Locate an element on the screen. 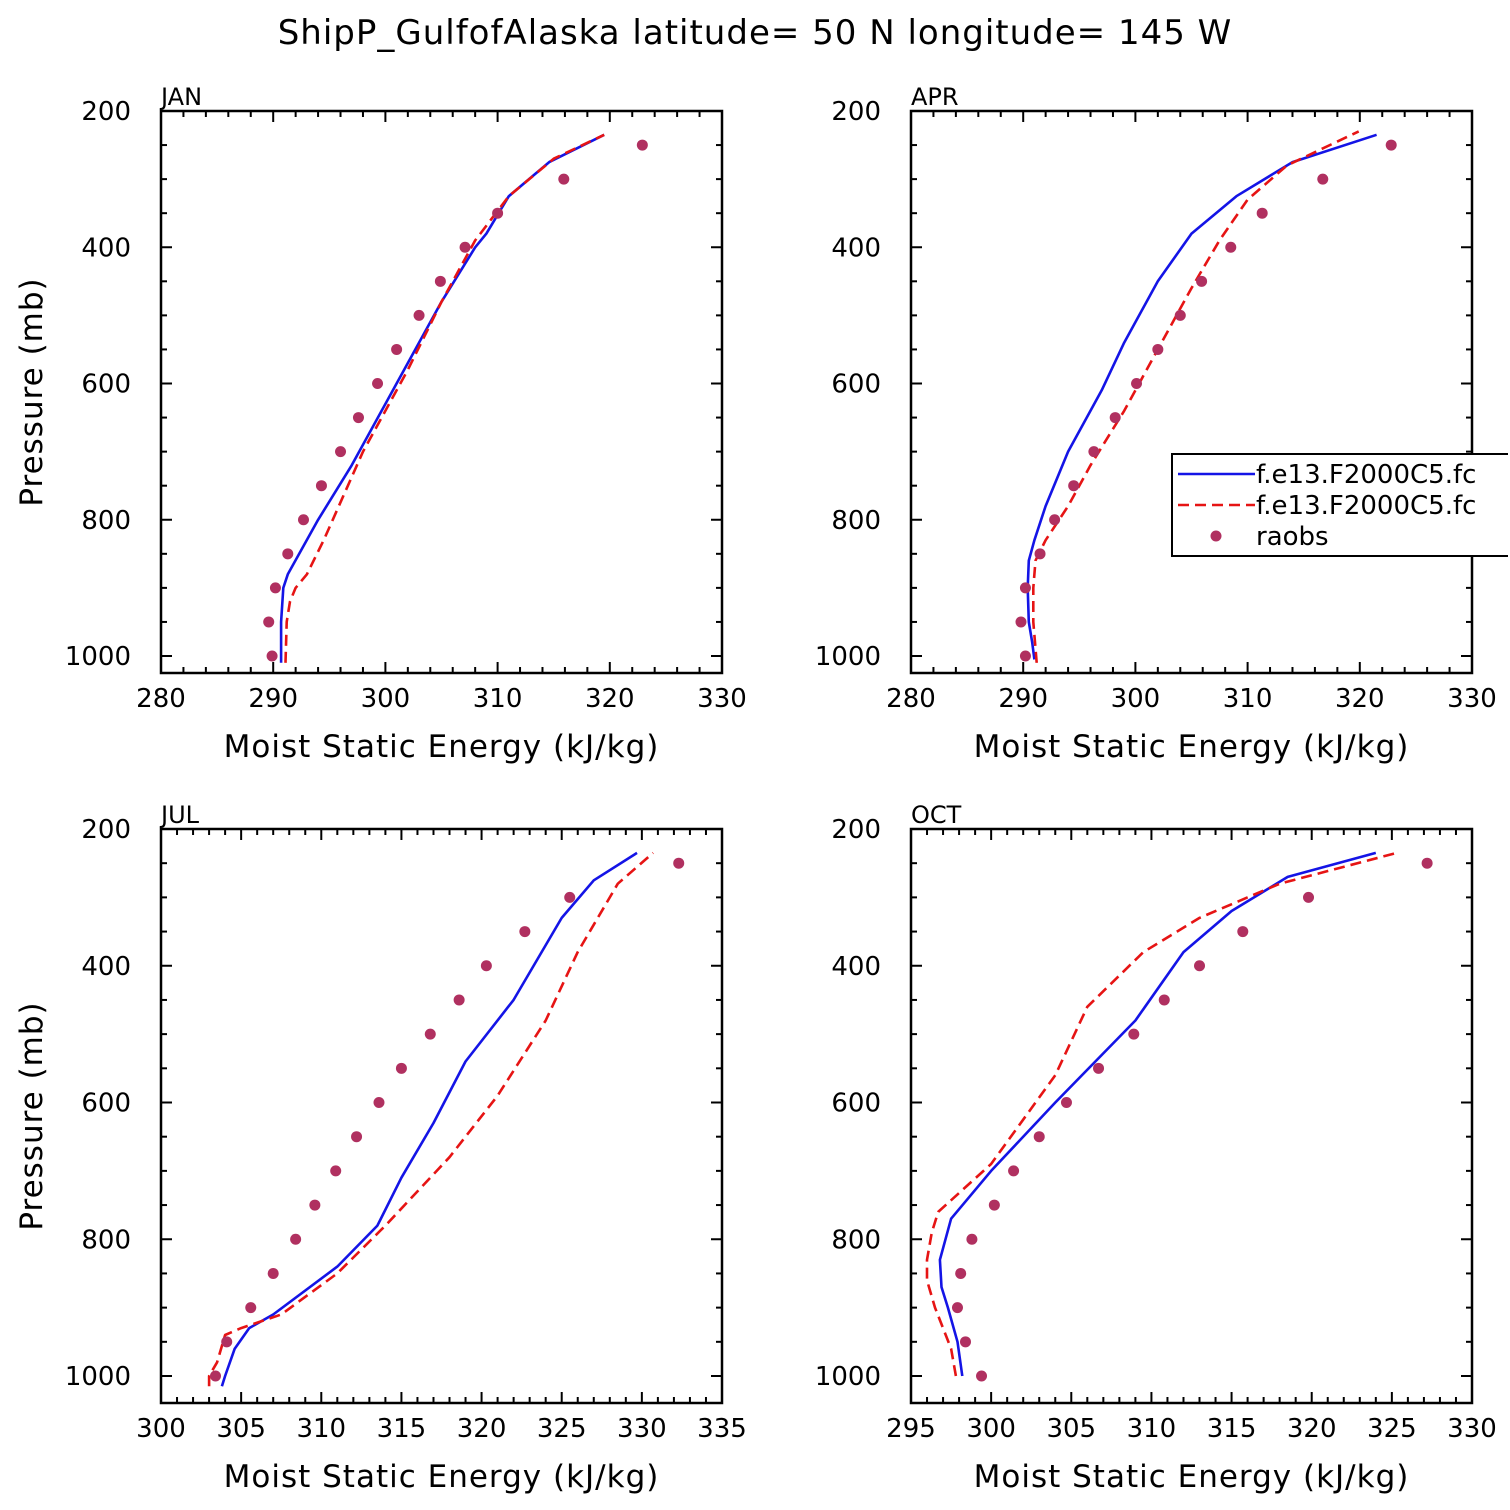 The image size is (1510, 1510). panel-label: APR is located at coordinates (935, 97).